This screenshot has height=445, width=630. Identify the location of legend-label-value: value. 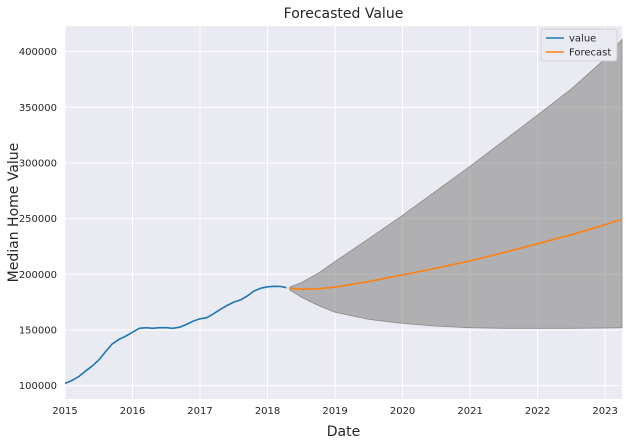
(582, 39).